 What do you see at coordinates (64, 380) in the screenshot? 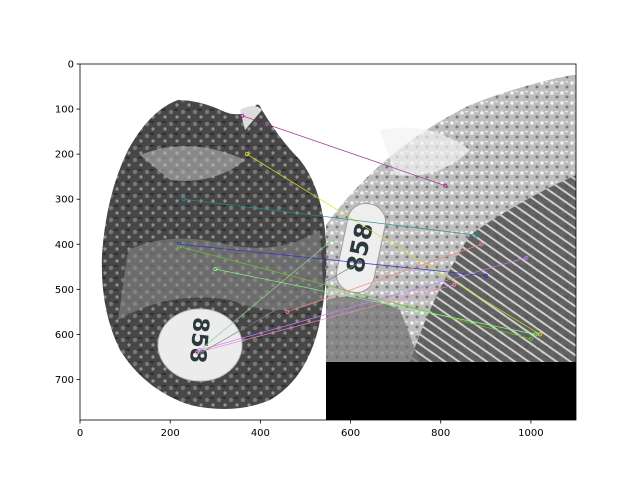
I see `y-tick-label: 700` at bounding box center [64, 380].